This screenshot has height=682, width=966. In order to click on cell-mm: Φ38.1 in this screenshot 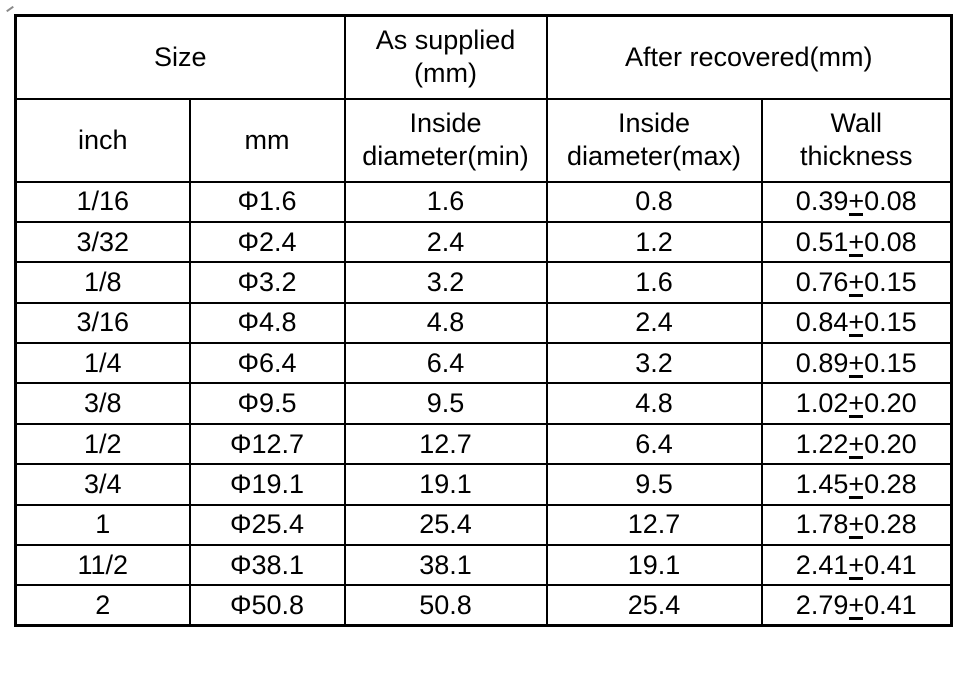, I will do `click(267, 565)`.